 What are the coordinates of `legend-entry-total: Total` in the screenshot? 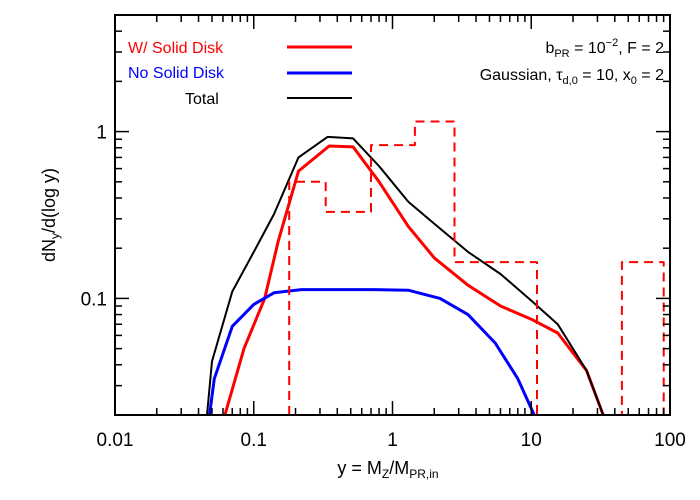 It's located at (268, 99).